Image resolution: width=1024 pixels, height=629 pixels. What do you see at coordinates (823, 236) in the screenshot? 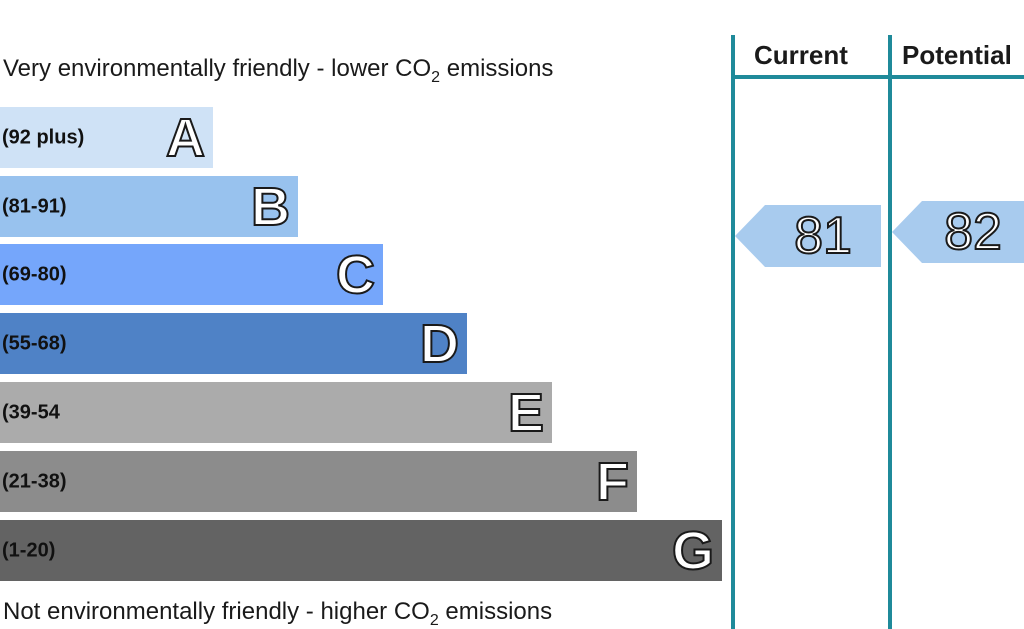
I see `current-score-value: 81` at bounding box center [823, 236].